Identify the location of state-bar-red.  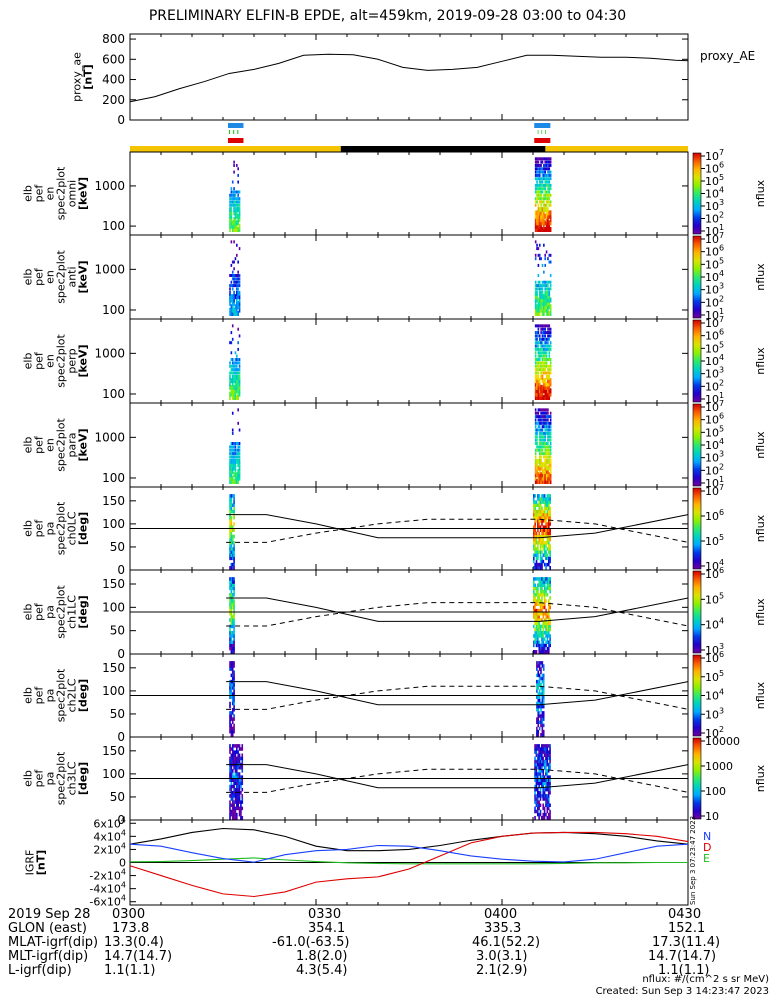
(542, 140).